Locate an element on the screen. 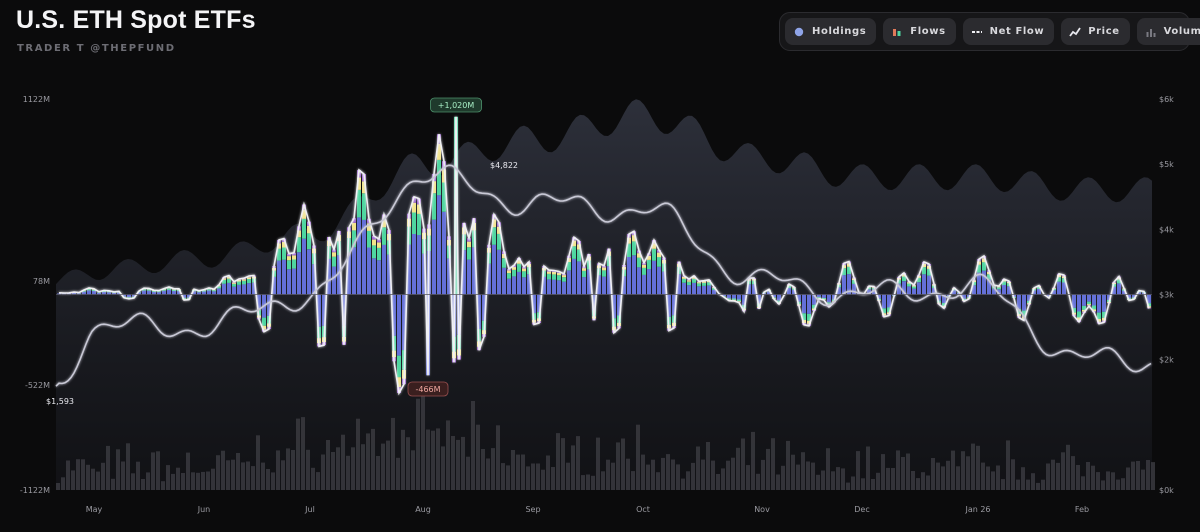 Image resolution: width=1200 pixels, height=532 pixels. price-toggle-button: Price is located at coordinates (1095, 31).